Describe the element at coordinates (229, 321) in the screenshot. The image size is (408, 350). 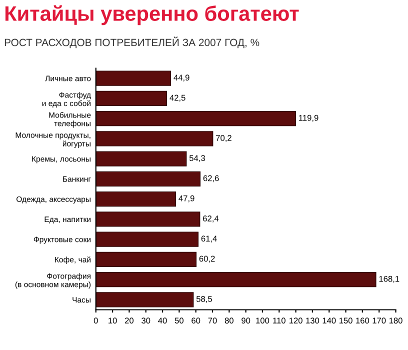
I see `x-tick-label: 80` at that location.